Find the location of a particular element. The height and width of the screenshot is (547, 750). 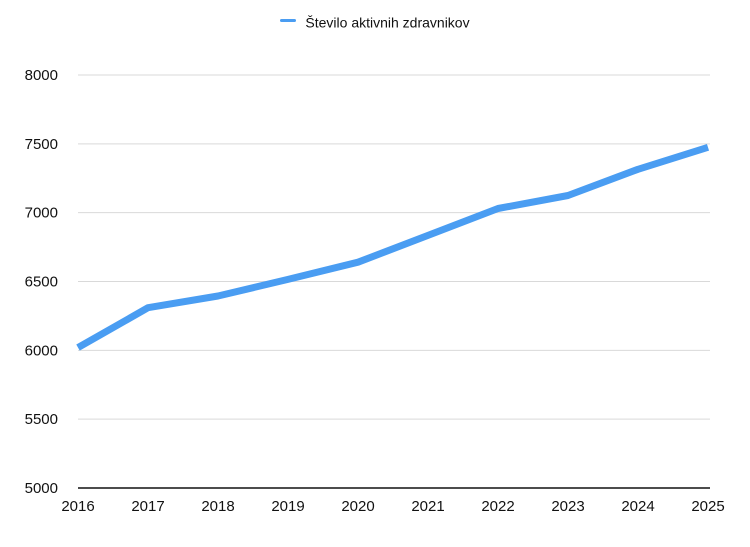

x-tick-label: 2022 is located at coordinates (497, 506).